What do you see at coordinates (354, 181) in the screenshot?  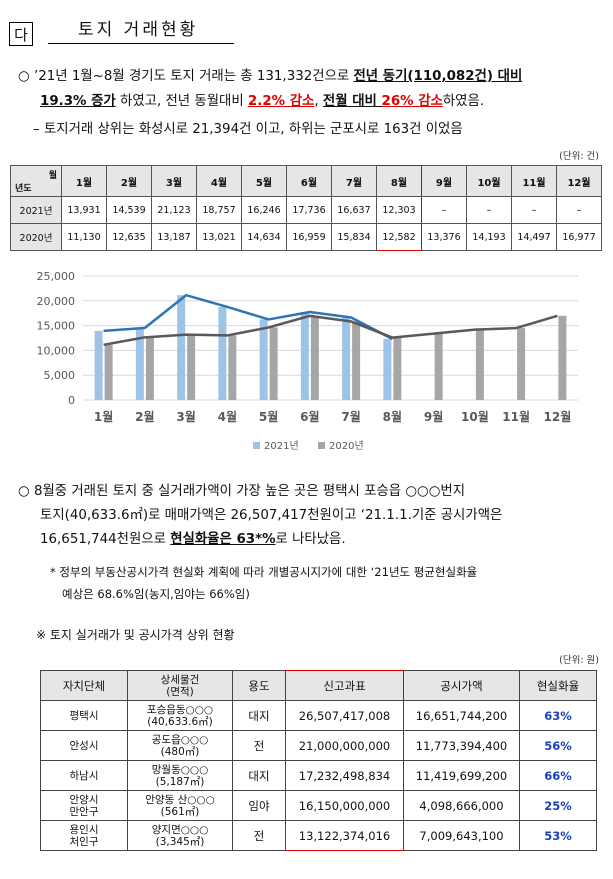 I see `month-header: 7월` at bounding box center [354, 181].